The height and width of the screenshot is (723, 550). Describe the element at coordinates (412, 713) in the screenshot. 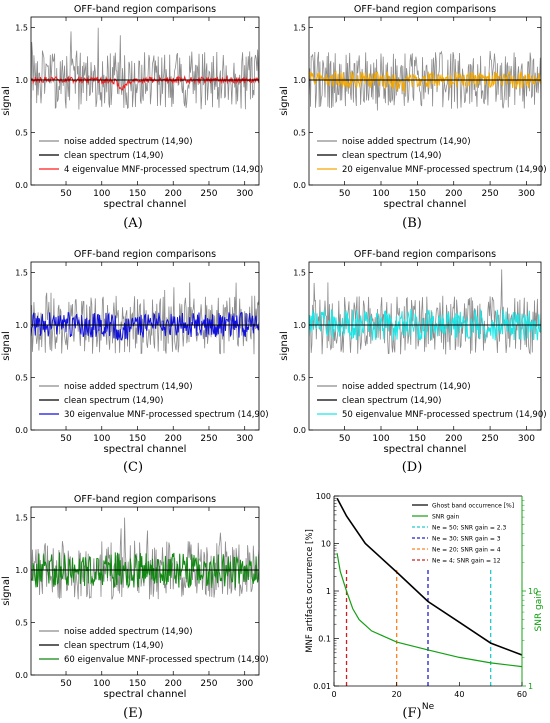

I see `panel-letter-f: (F)` at that location.